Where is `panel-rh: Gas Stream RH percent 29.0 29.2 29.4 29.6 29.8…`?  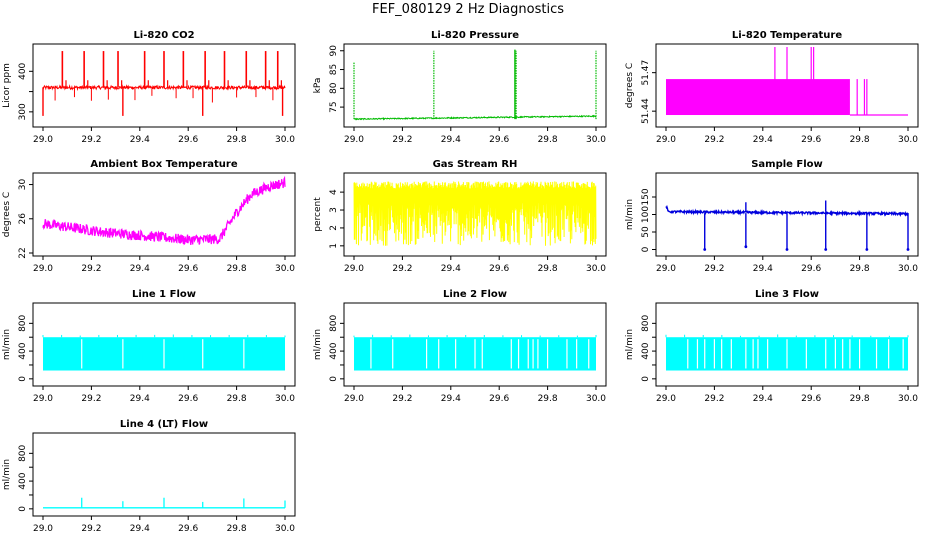 panel-rh: Gas Stream RH percent 29.0 29.2 29.4 29.6 29.8… is located at coordinates (460, 216).